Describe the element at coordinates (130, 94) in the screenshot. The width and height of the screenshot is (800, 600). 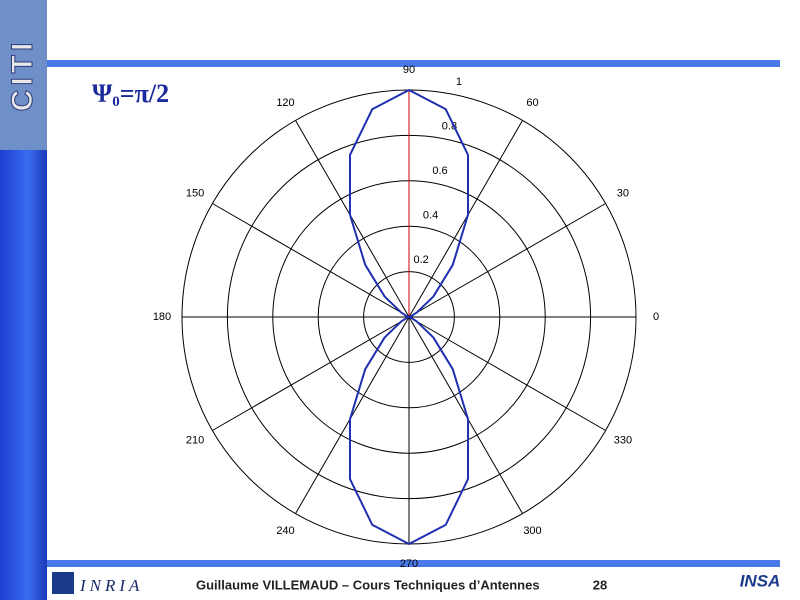
I see `slide-title: Ψ0=π/2` at that location.